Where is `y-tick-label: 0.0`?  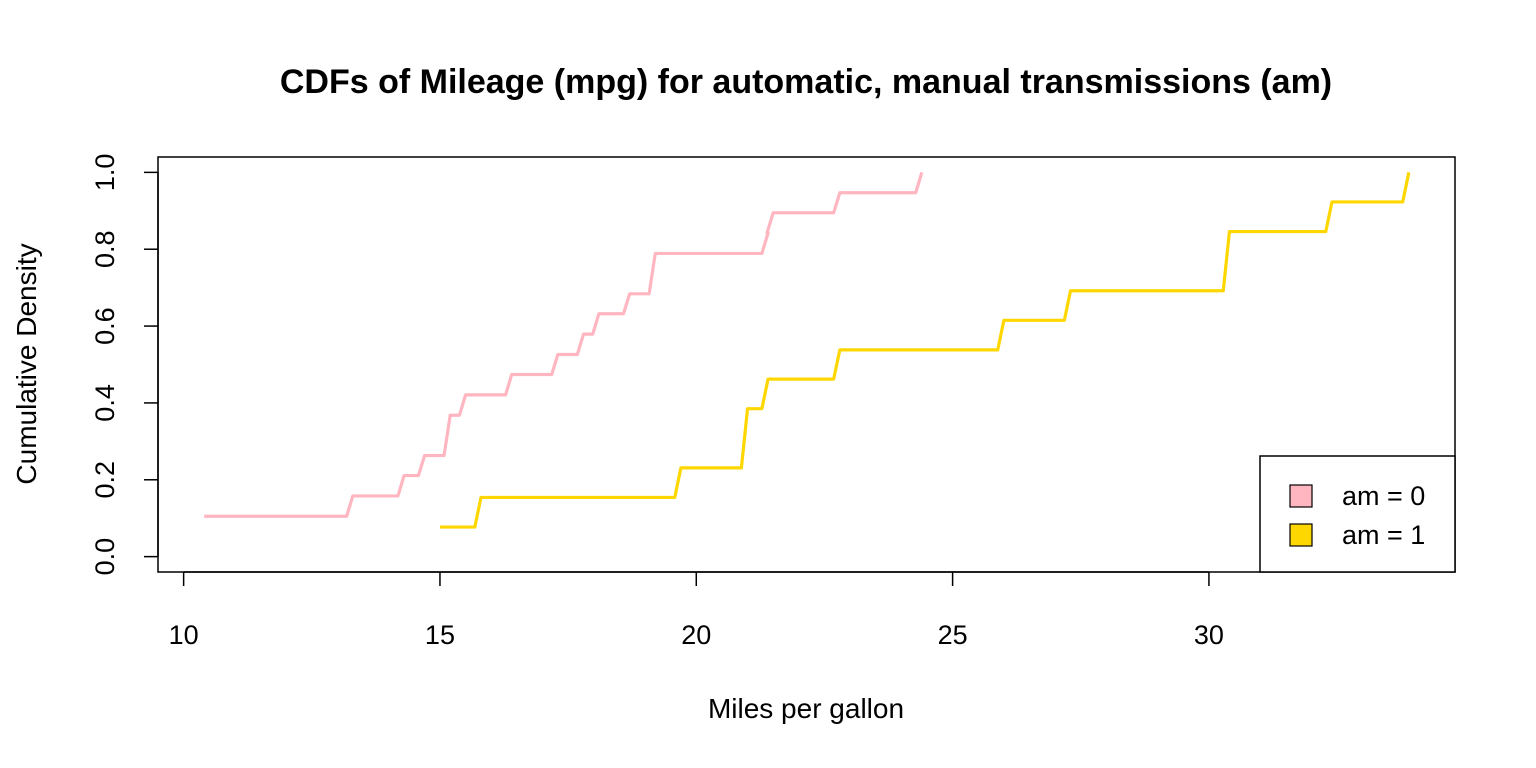
y-tick-label: 0.0 is located at coordinates (105, 557).